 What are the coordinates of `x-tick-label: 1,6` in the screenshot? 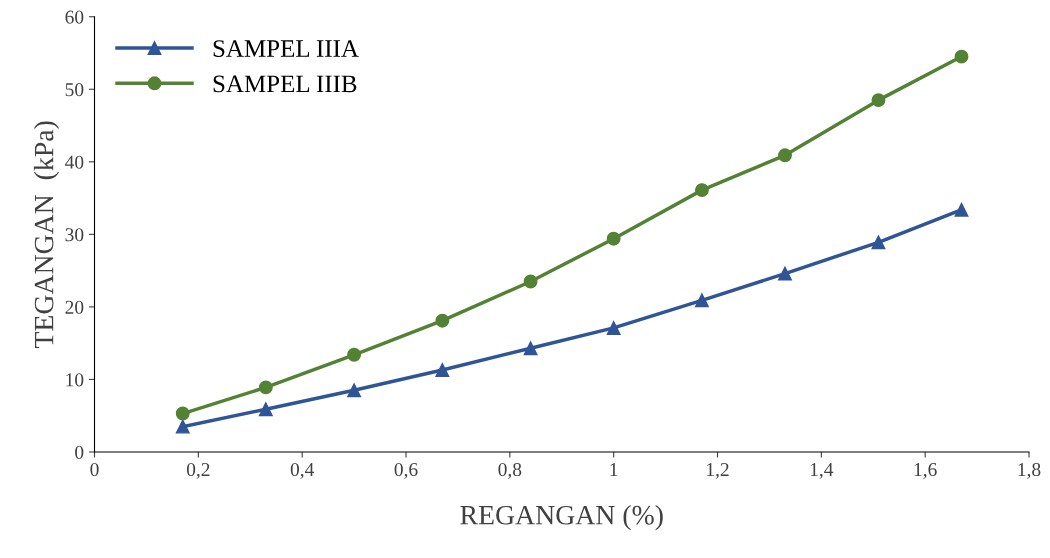 It's located at (925, 471).